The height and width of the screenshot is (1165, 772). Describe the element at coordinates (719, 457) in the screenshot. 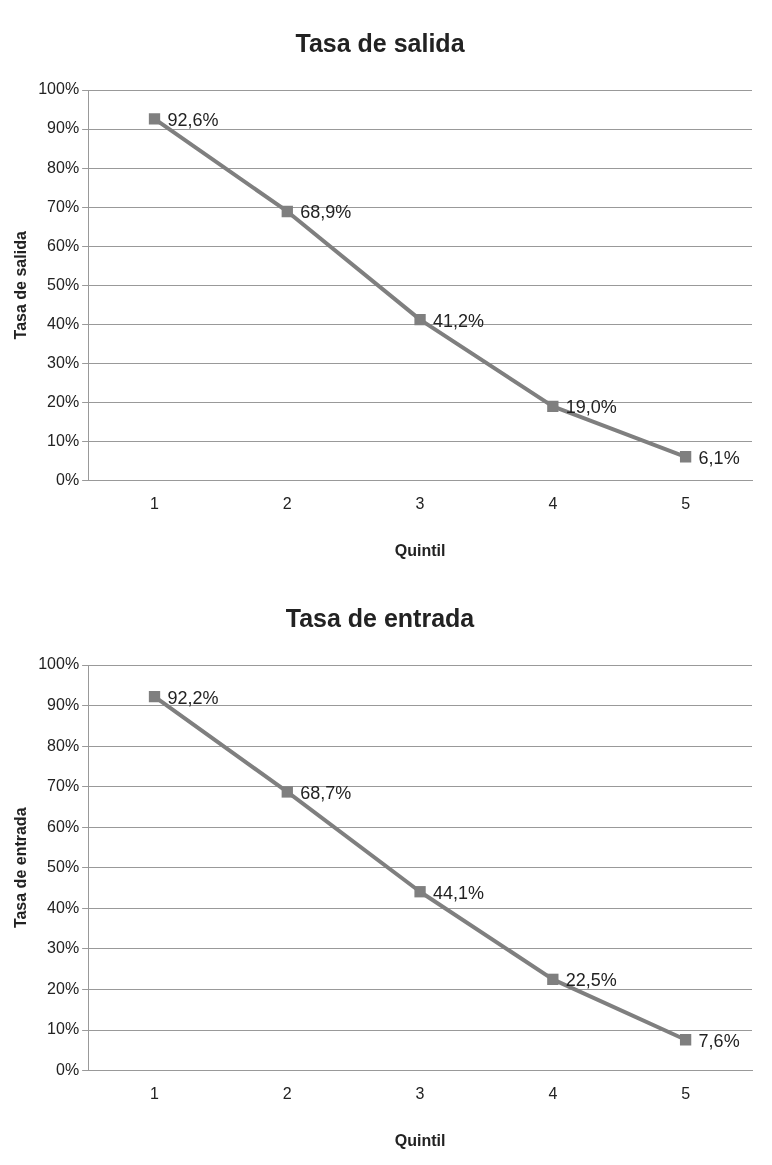

I see `data-label: 6,1%` at that location.